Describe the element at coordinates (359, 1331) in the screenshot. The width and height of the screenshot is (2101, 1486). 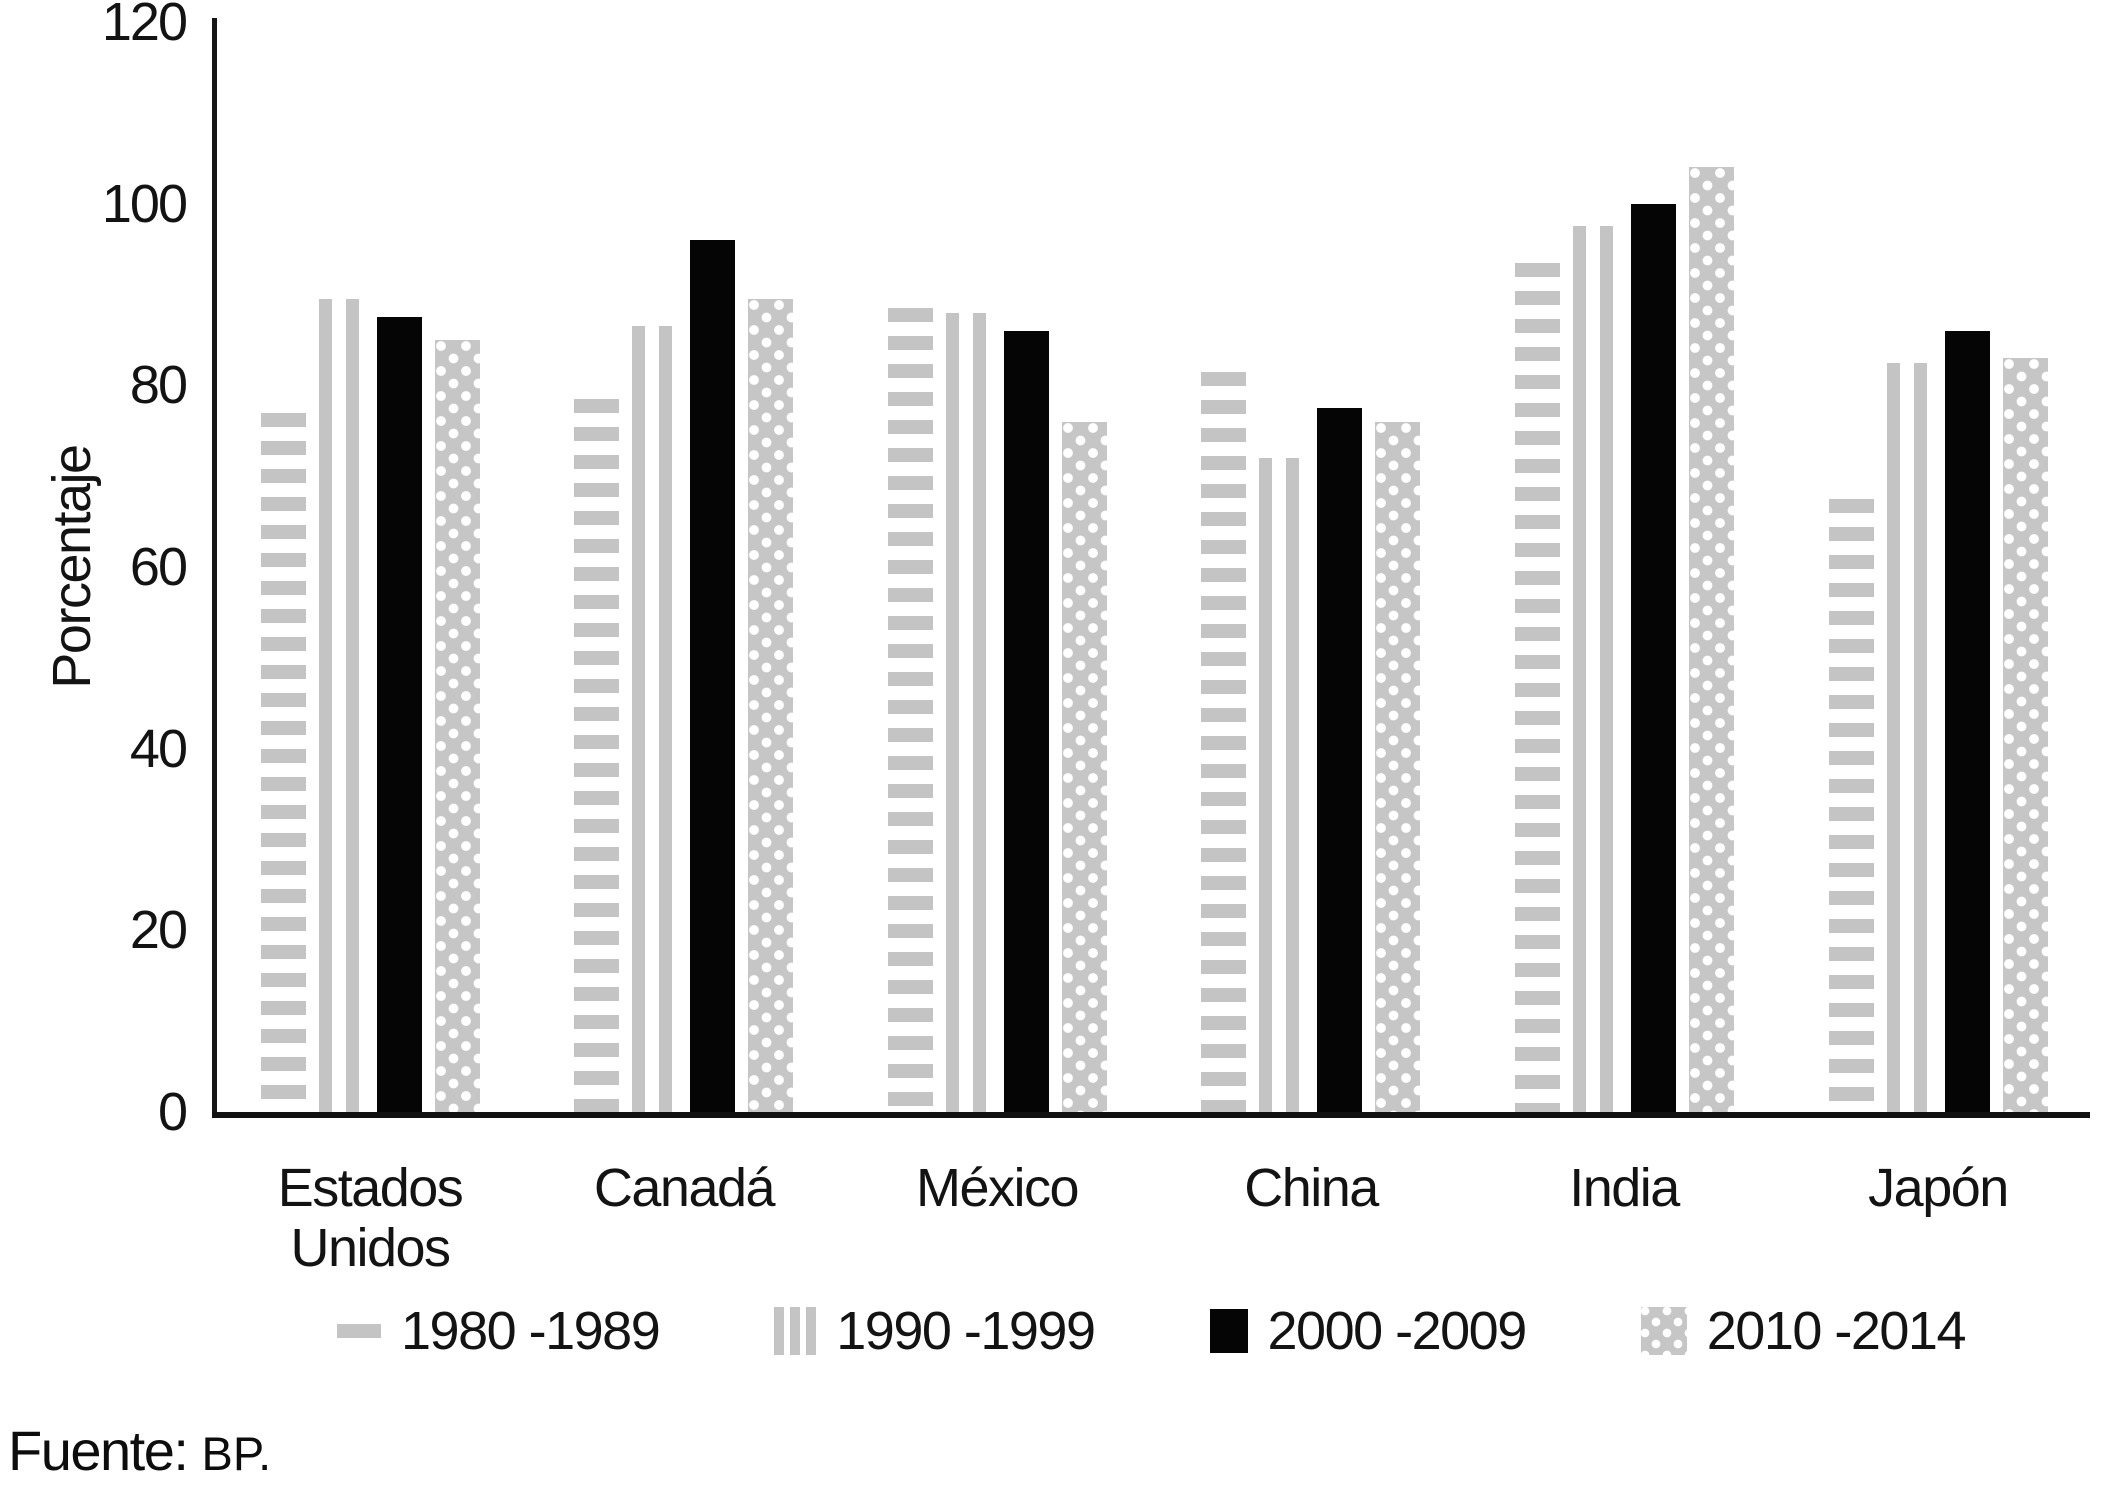
I see `legend-swatch-horizontal-stripes-icon` at that location.